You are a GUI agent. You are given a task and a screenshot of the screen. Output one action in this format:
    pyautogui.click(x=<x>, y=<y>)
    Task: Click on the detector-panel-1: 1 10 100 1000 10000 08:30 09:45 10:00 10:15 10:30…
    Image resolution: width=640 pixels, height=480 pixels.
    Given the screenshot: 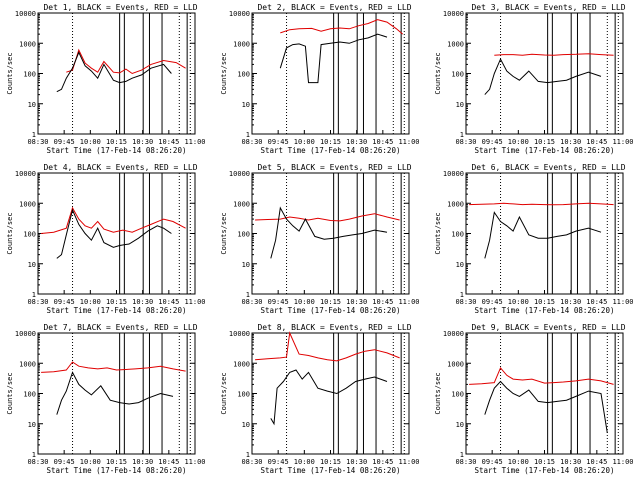 What is the action you would take?
    pyautogui.click(x=106, y=79)
    